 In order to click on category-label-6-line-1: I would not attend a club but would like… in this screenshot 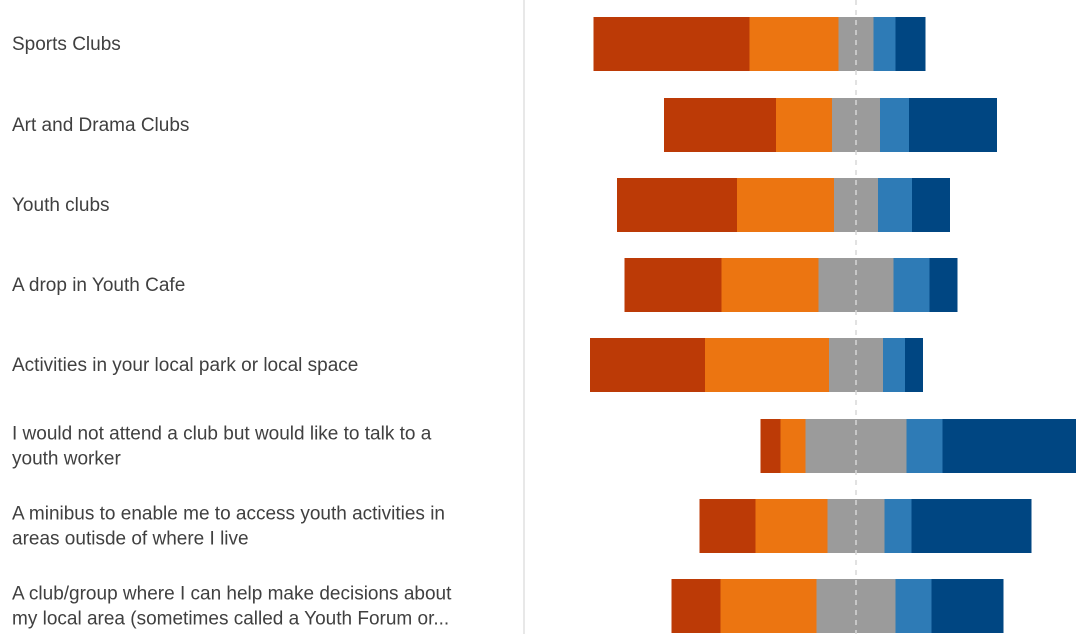, I will do `click(222, 434)`.